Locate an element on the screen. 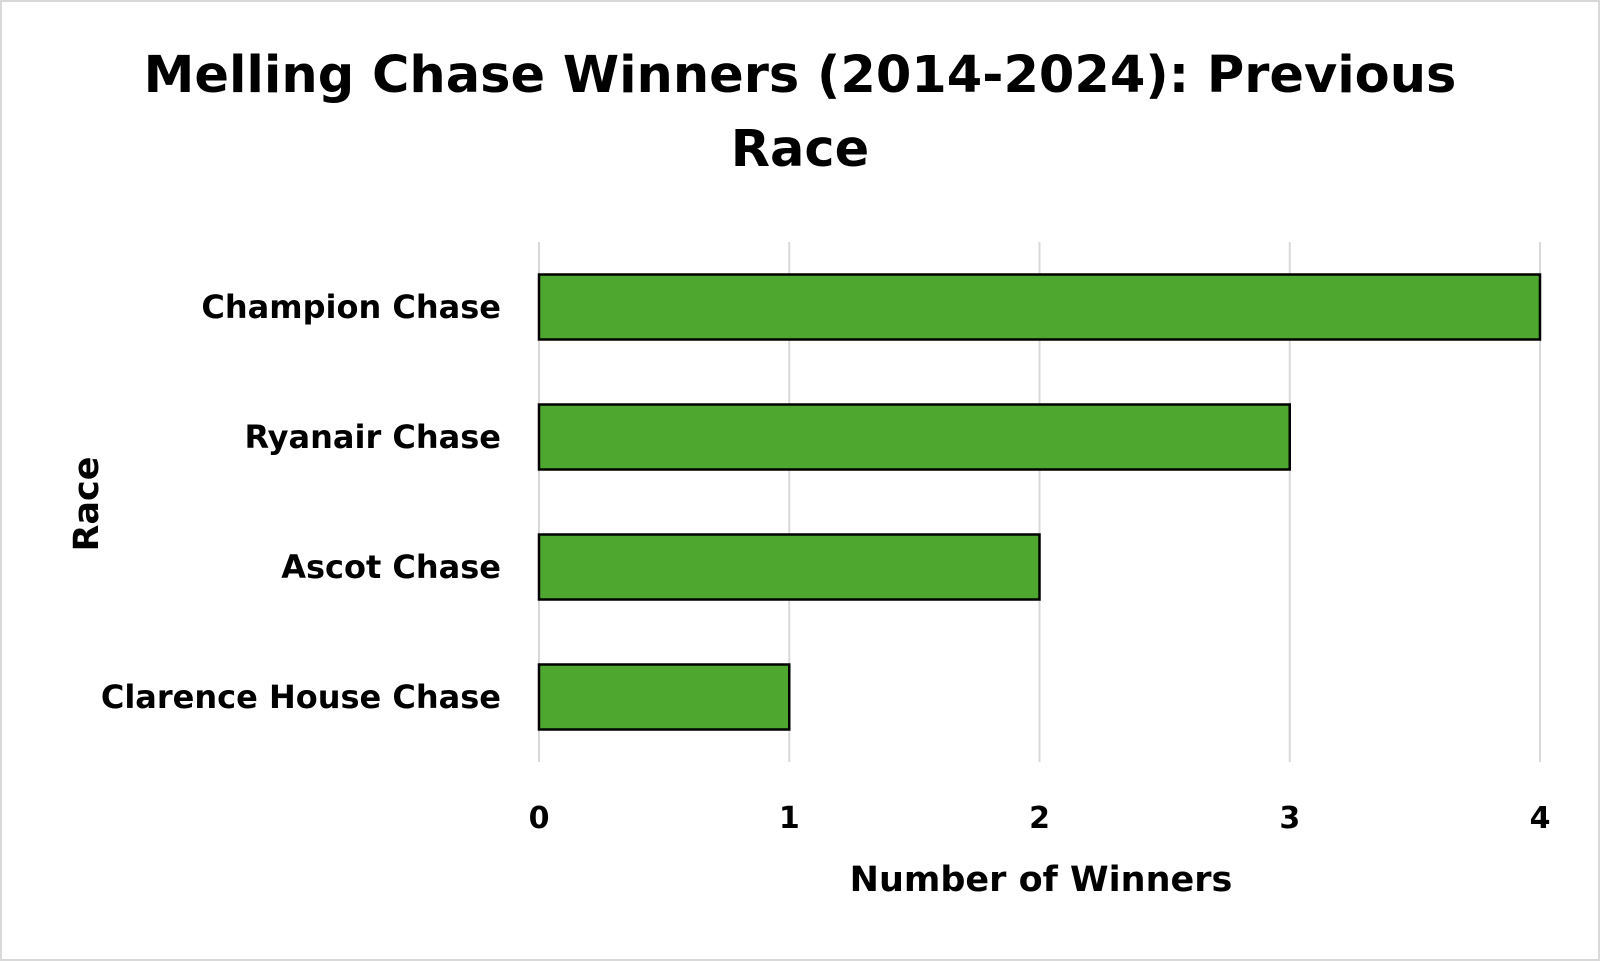 This screenshot has width=1600, height=961. x-tick-label: 0 is located at coordinates (539, 818).